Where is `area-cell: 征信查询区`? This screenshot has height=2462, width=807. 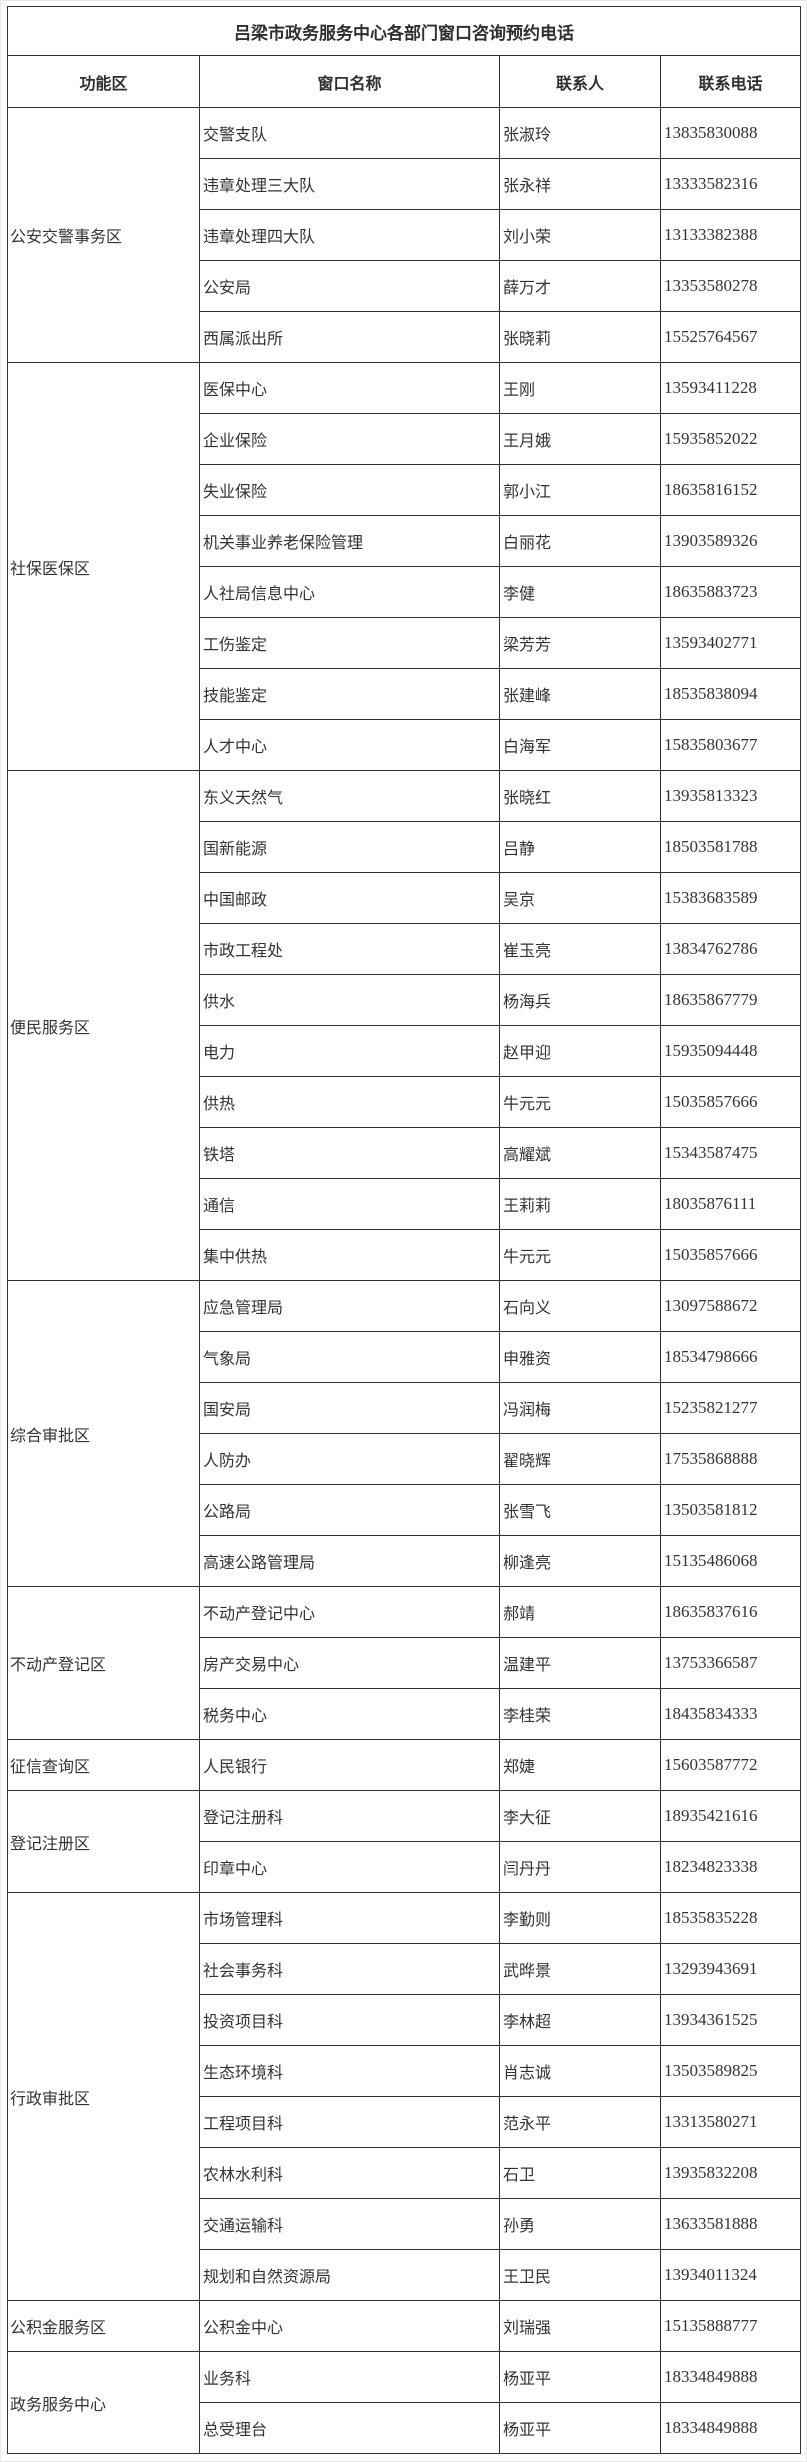
area-cell: 征信查询区 is located at coordinates (103, 1765).